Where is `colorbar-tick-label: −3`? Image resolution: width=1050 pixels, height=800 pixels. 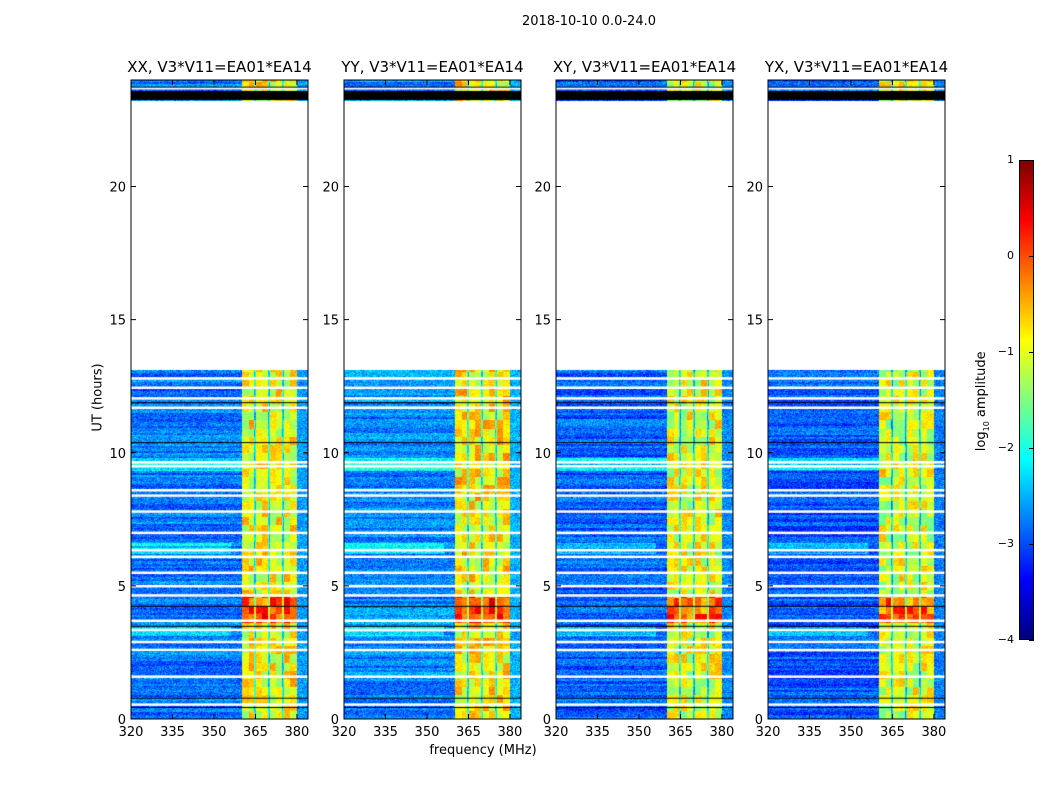 colorbar-tick-label: −3 is located at coordinates (1005, 543).